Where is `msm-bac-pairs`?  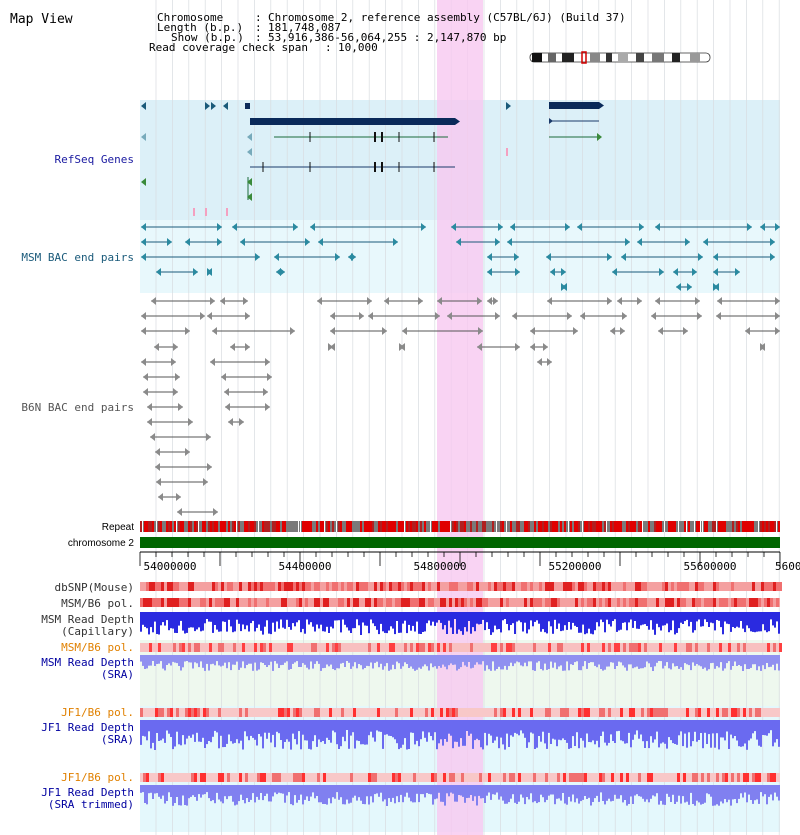 msm-bac-pairs is located at coordinates (460, 257).